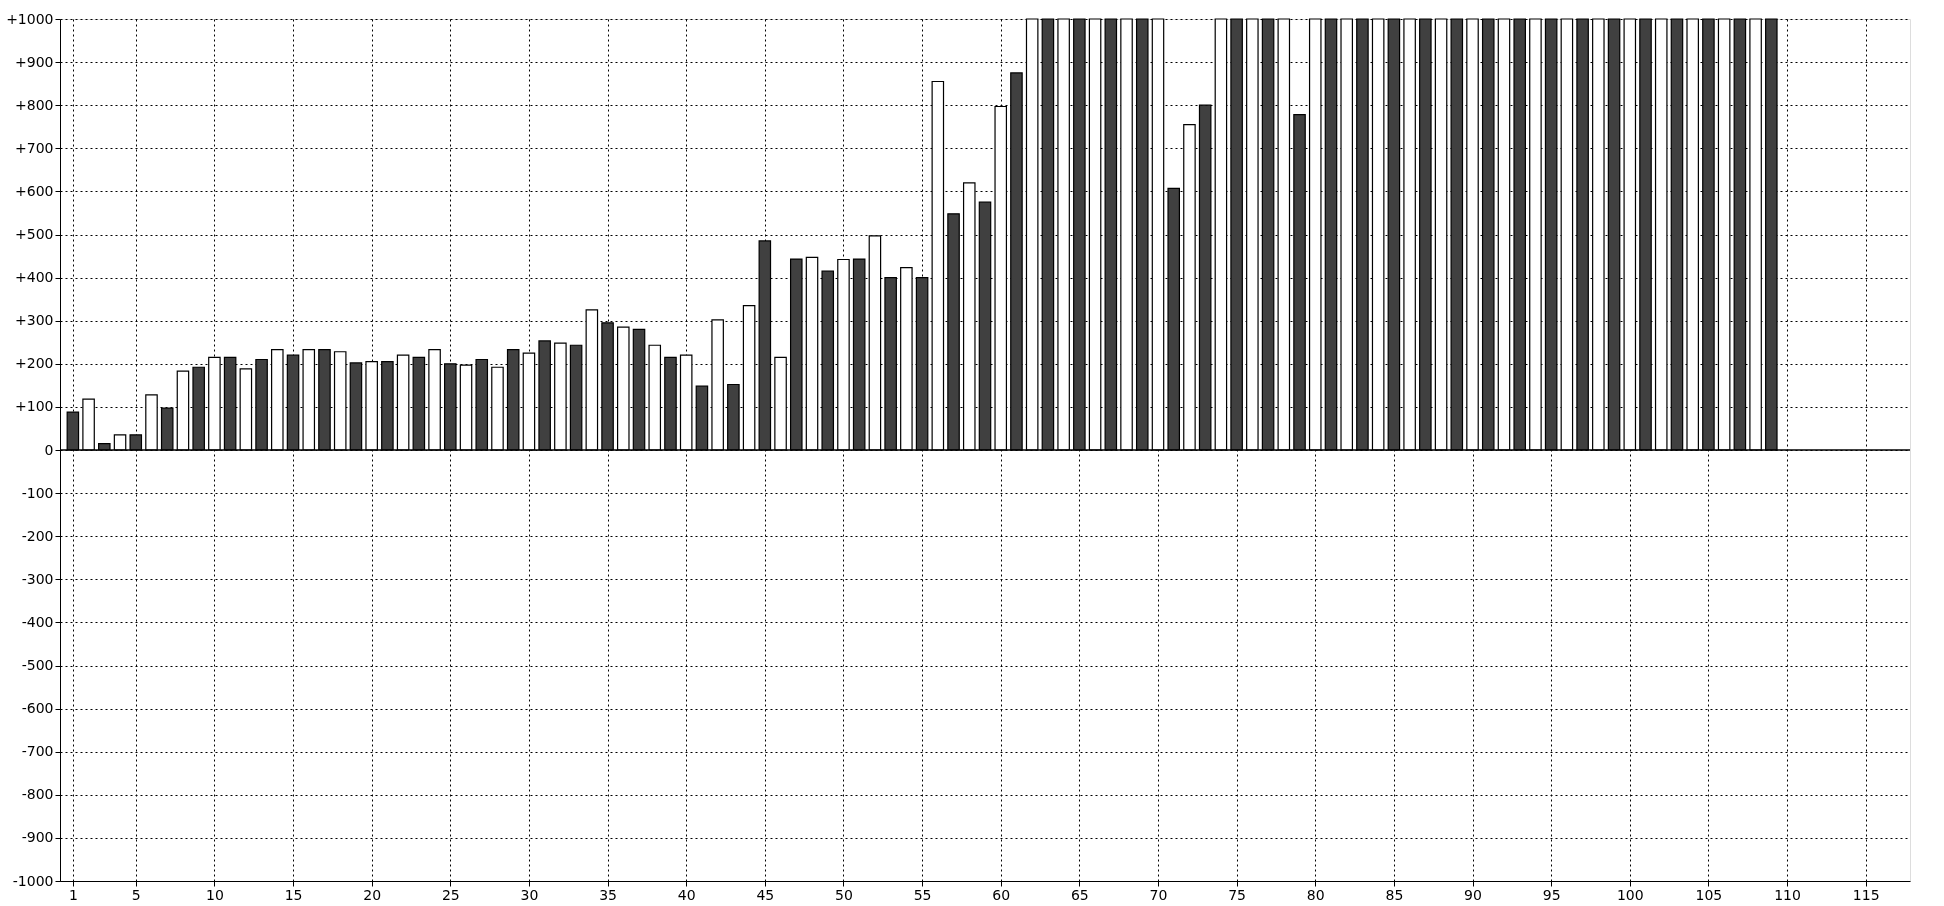 This screenshot has width=1944, height=906. Describe the element at coordinates (529, 894) in the screenshot. I see `x-tick-label: 30` at that location.